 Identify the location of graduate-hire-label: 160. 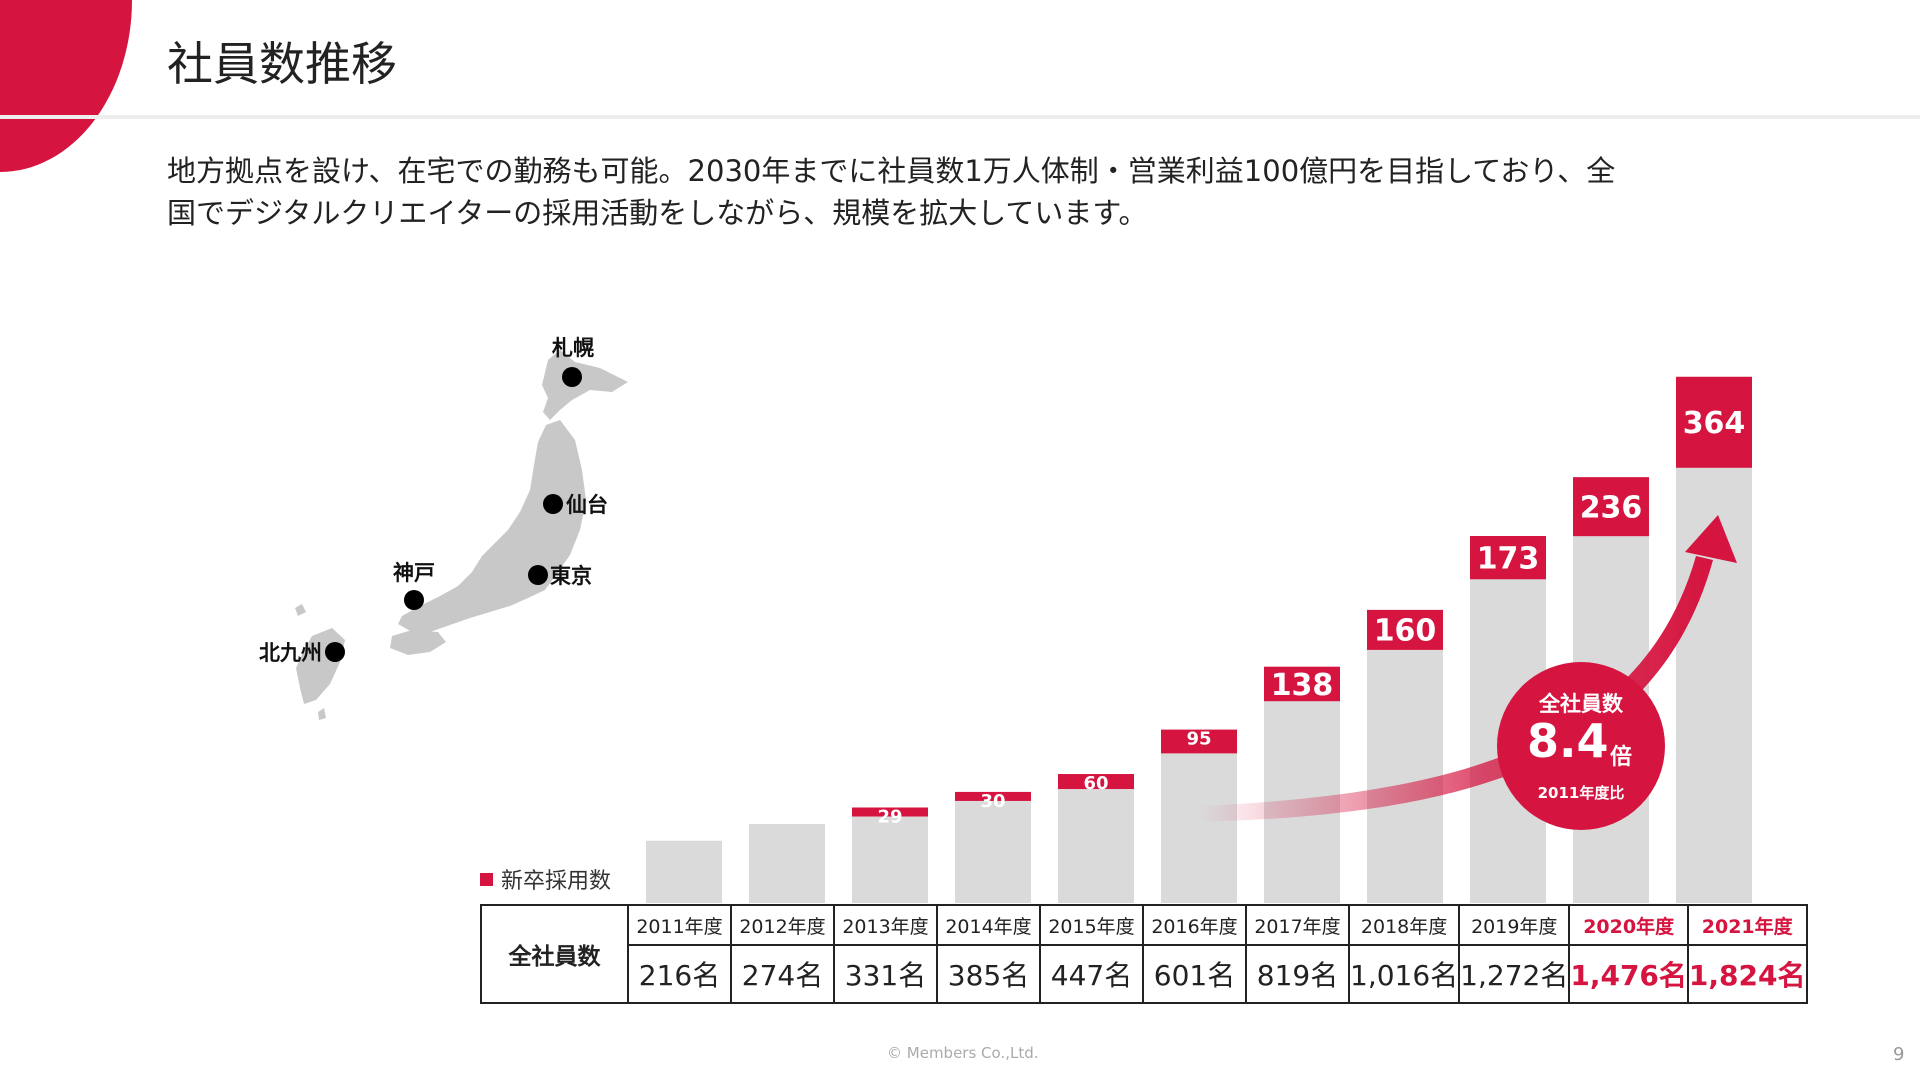
(1405, 631).